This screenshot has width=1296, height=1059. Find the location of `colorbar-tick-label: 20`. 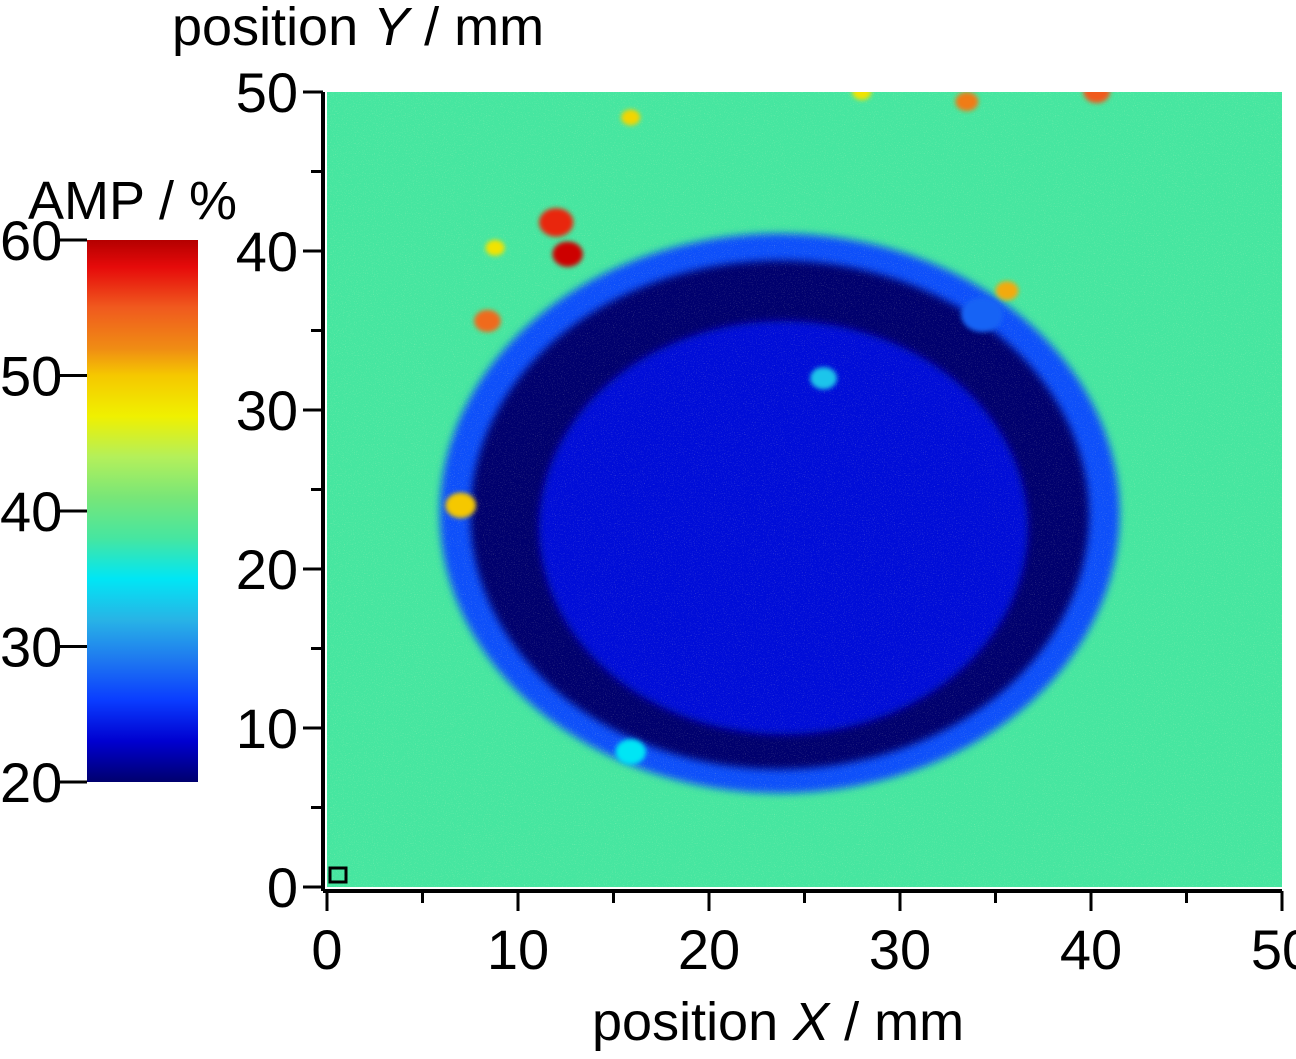

colorbar-tick-label: 20 is located at coordinates (31, 782).